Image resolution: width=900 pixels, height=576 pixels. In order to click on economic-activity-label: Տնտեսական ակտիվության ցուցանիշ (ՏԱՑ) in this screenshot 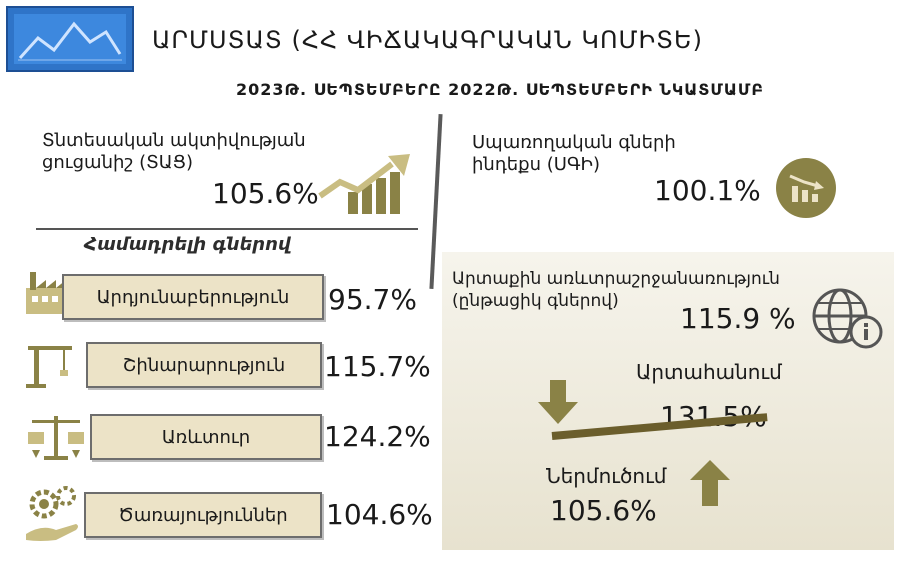, I will do `click(174, 152)`.